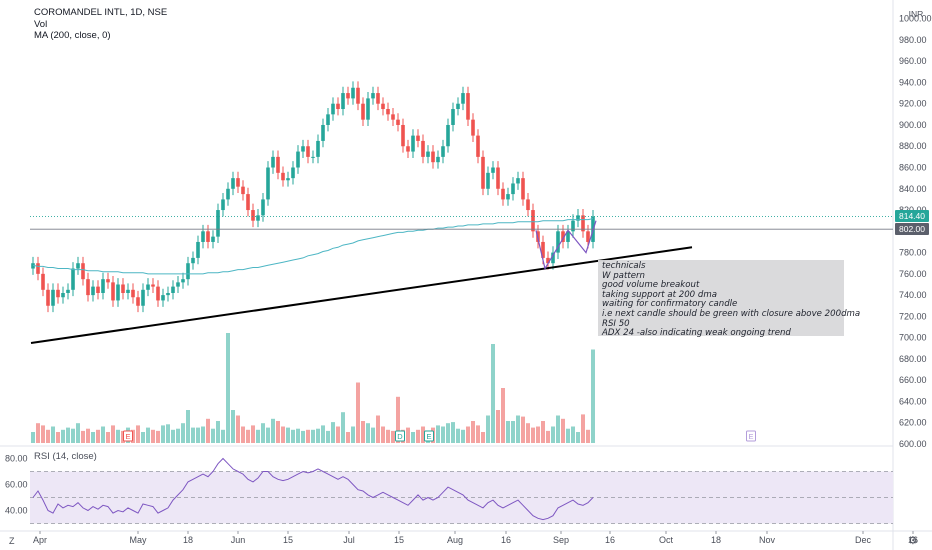 The image size is (932, 550). Describe the element at coordinates (72, 35) in the screenshot. I see `ma-legend: MA (200, close, 0)` at that location.